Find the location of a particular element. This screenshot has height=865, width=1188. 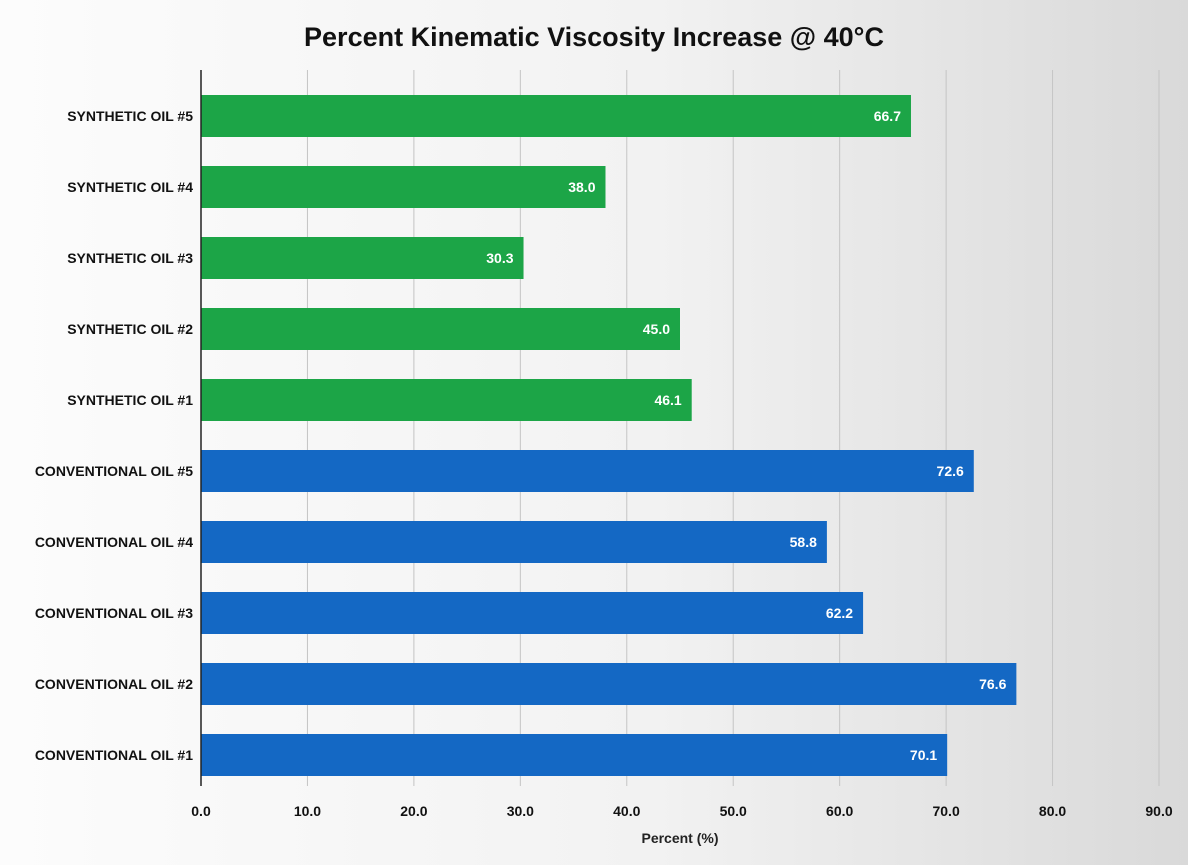

data-label: 66.7 is located at coordinates (887, 116).